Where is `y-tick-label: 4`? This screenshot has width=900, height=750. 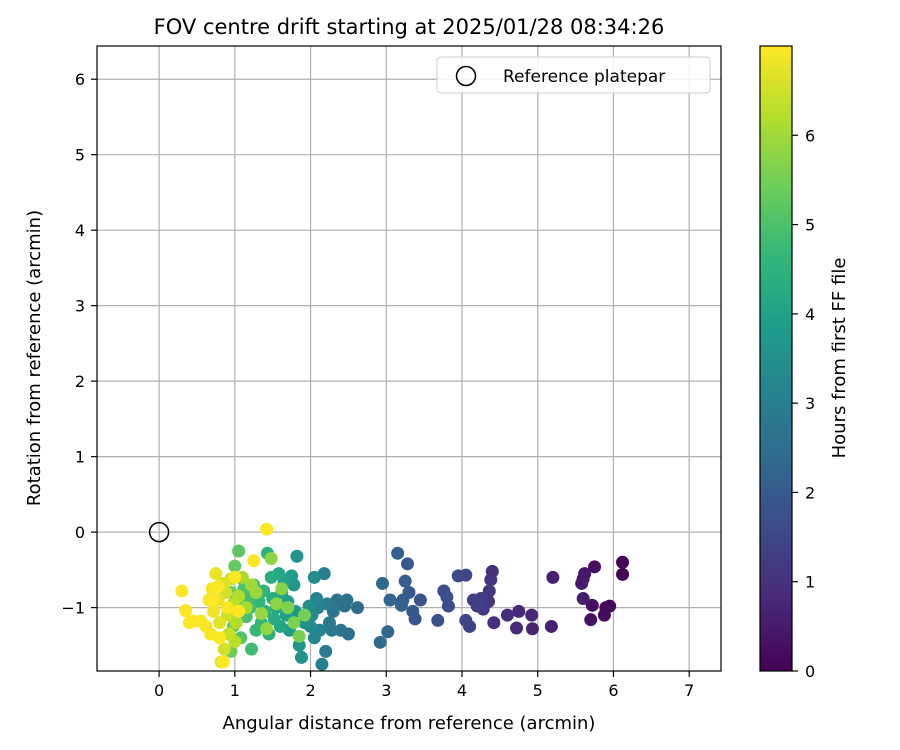
y-tick-label: 4 is located at coordinates (80, 230).